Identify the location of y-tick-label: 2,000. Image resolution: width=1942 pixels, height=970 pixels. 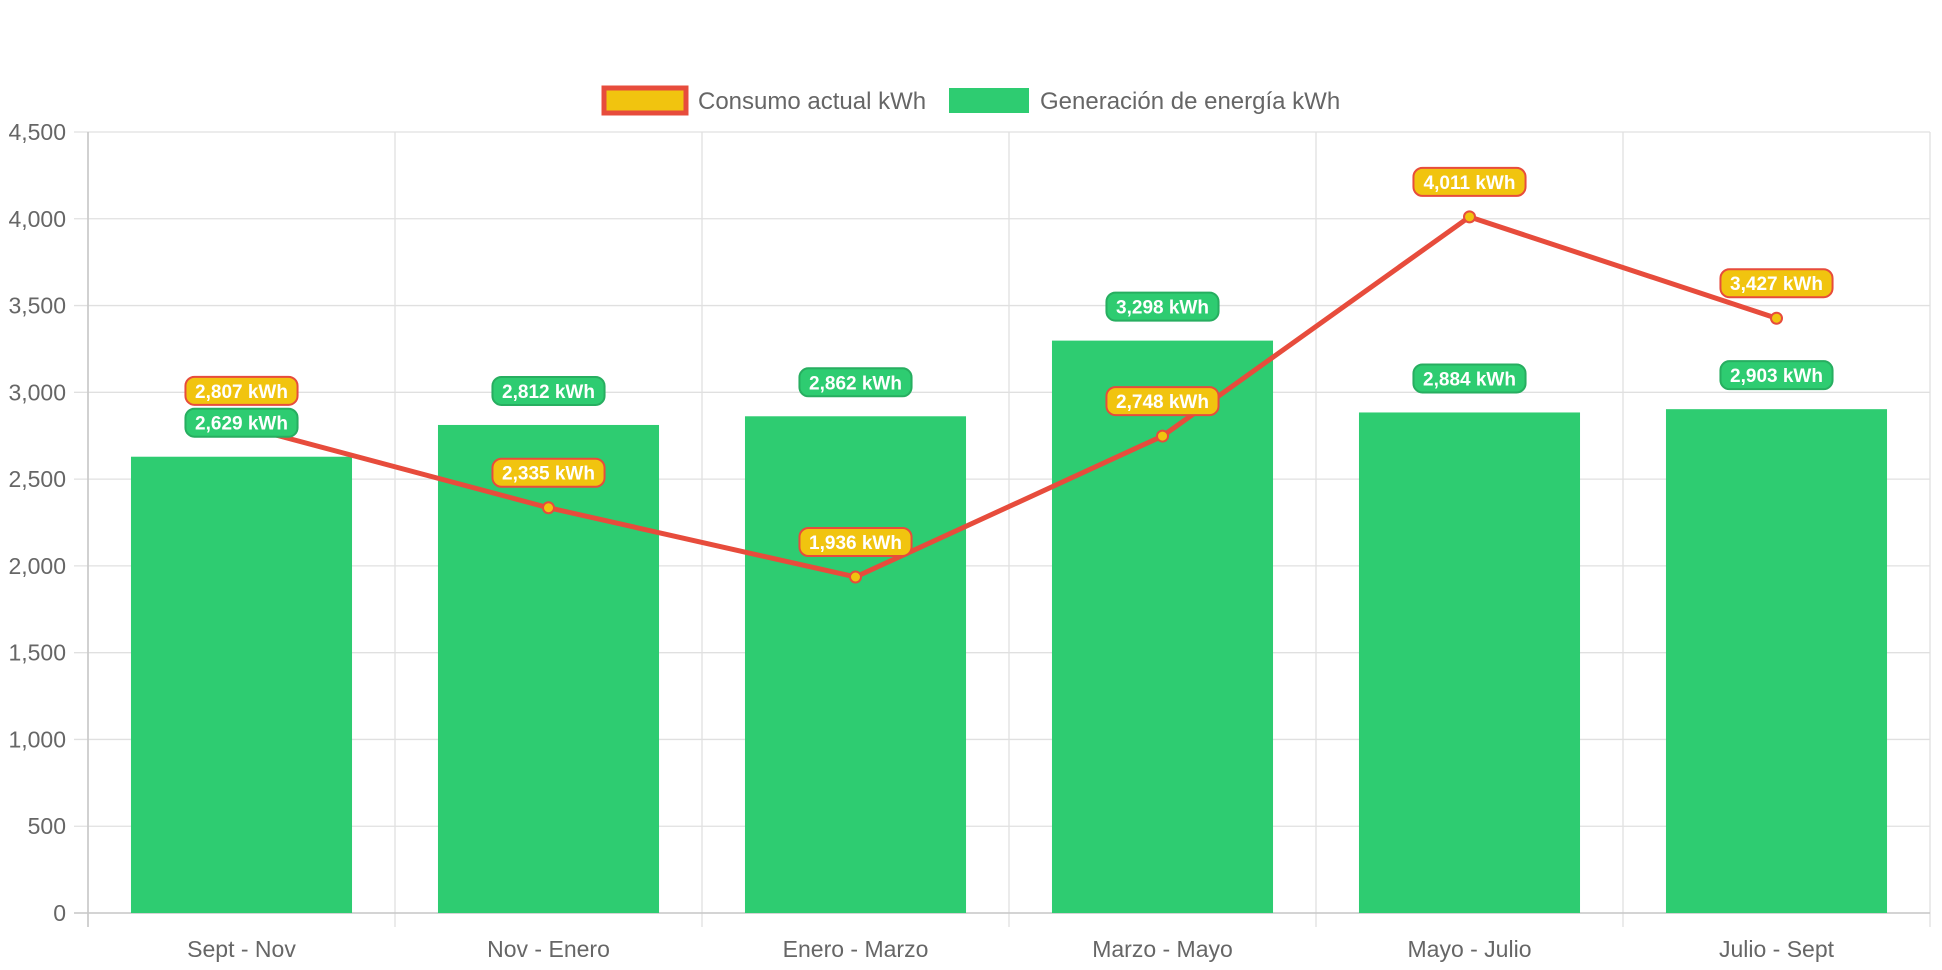
(37, 566).